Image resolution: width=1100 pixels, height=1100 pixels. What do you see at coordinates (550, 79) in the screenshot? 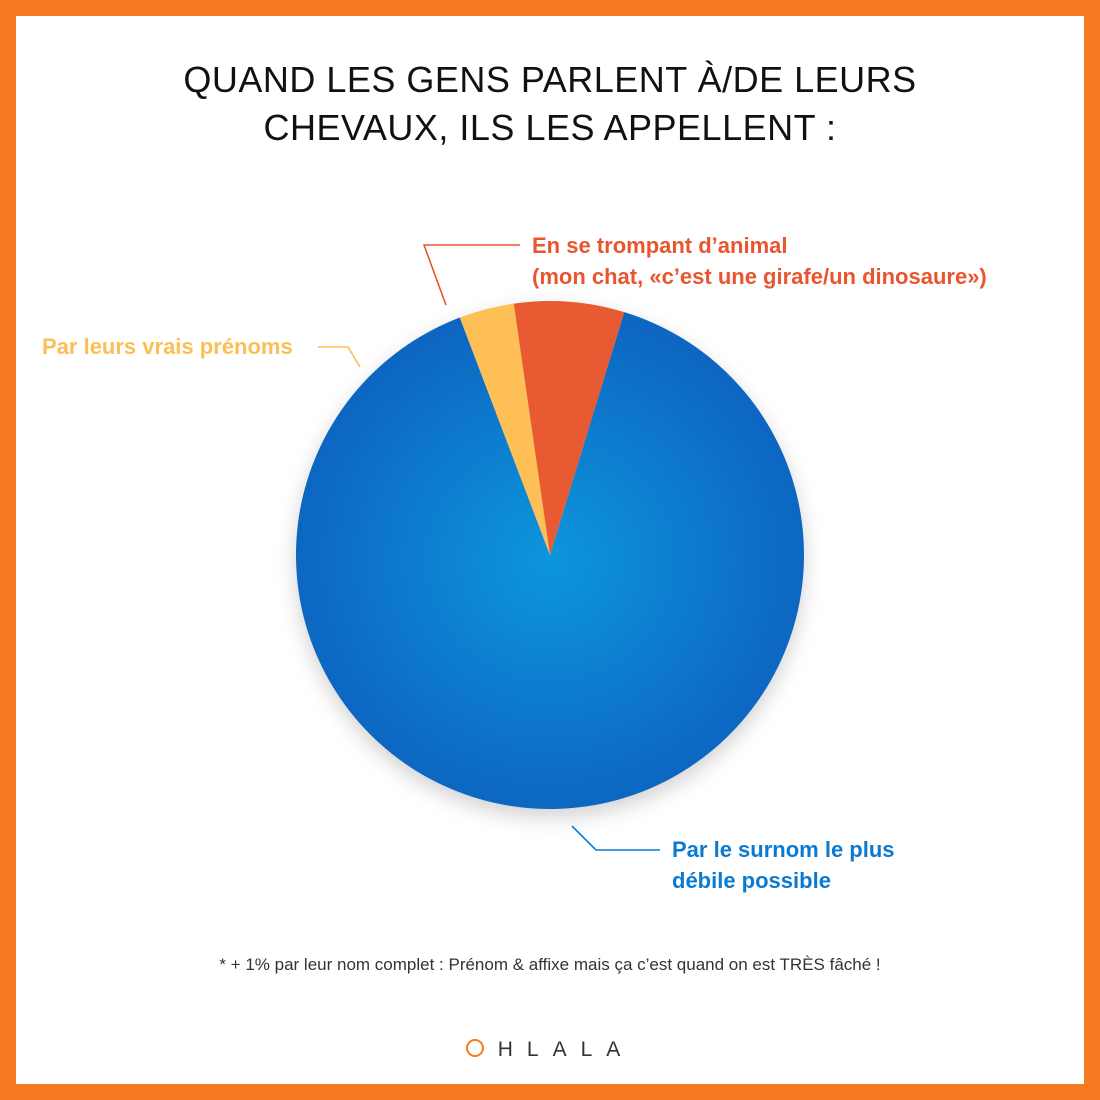
I see `chart-title-line-1: QUAND LES GENS PARLENT À/DE LEURS` at bounding box center [550, 79].